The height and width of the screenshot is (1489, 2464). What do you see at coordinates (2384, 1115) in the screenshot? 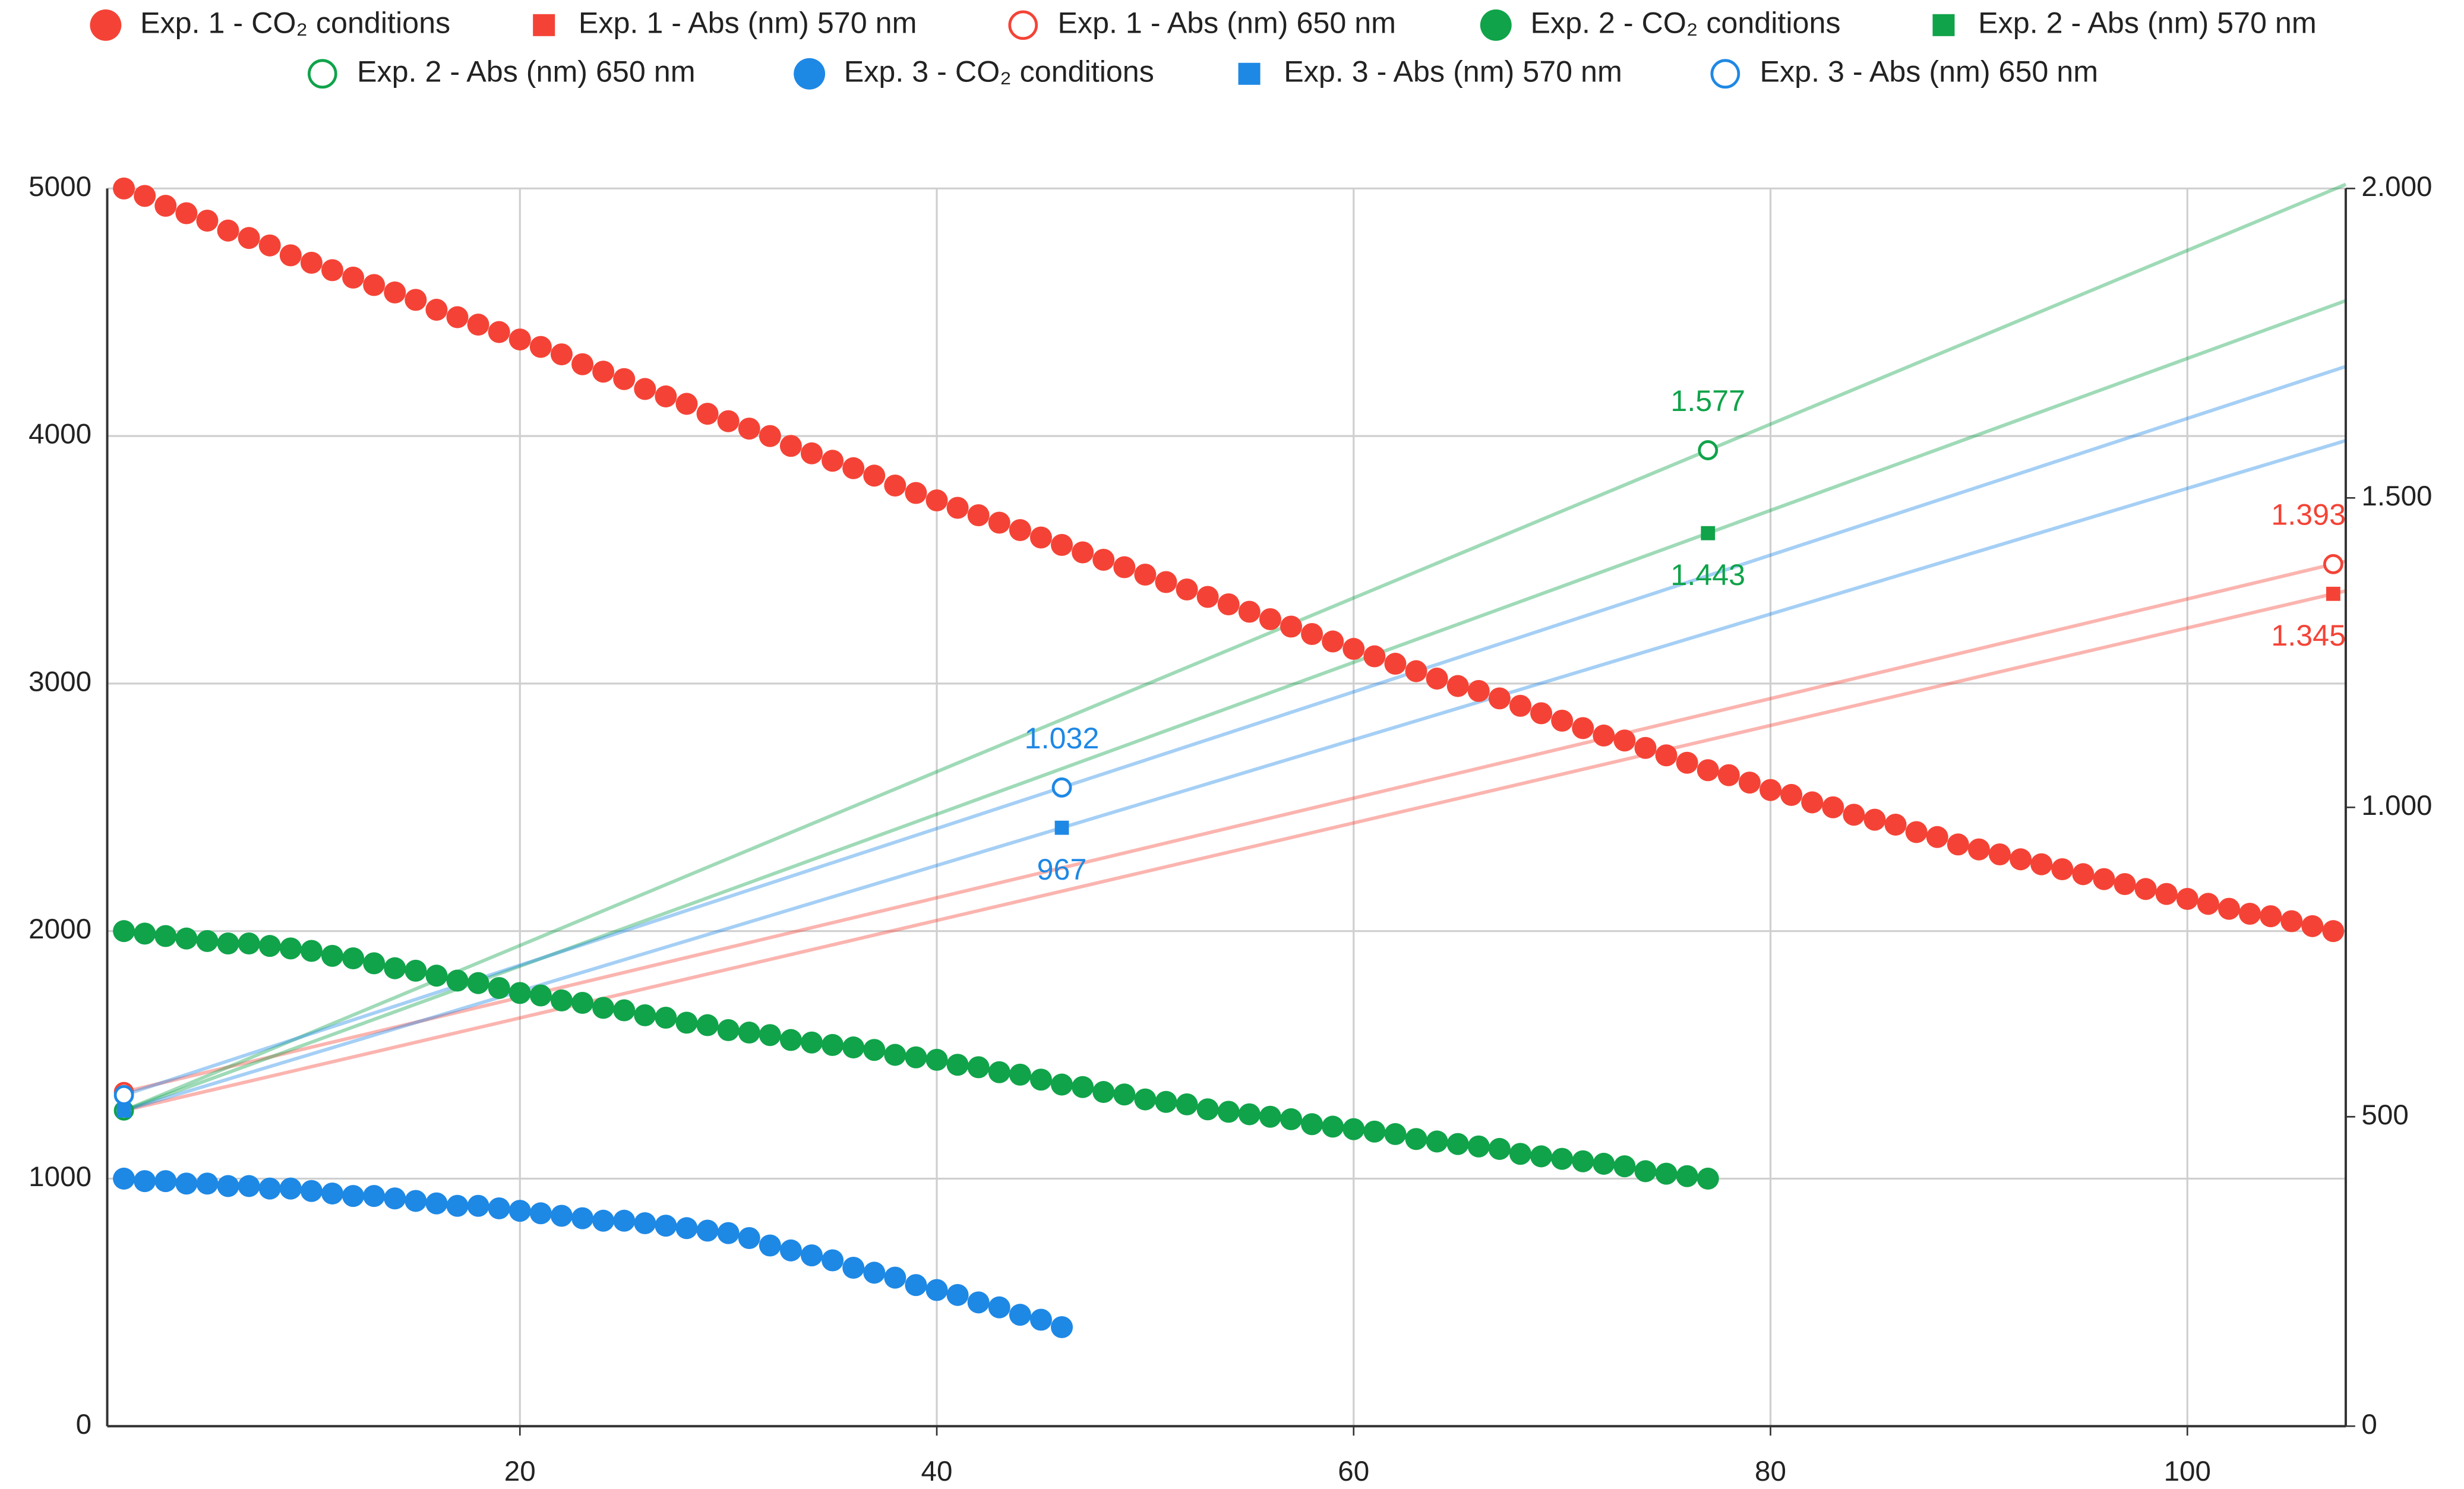
I see `y2-tick-label: 500` at bounding box center [2384, 1115].